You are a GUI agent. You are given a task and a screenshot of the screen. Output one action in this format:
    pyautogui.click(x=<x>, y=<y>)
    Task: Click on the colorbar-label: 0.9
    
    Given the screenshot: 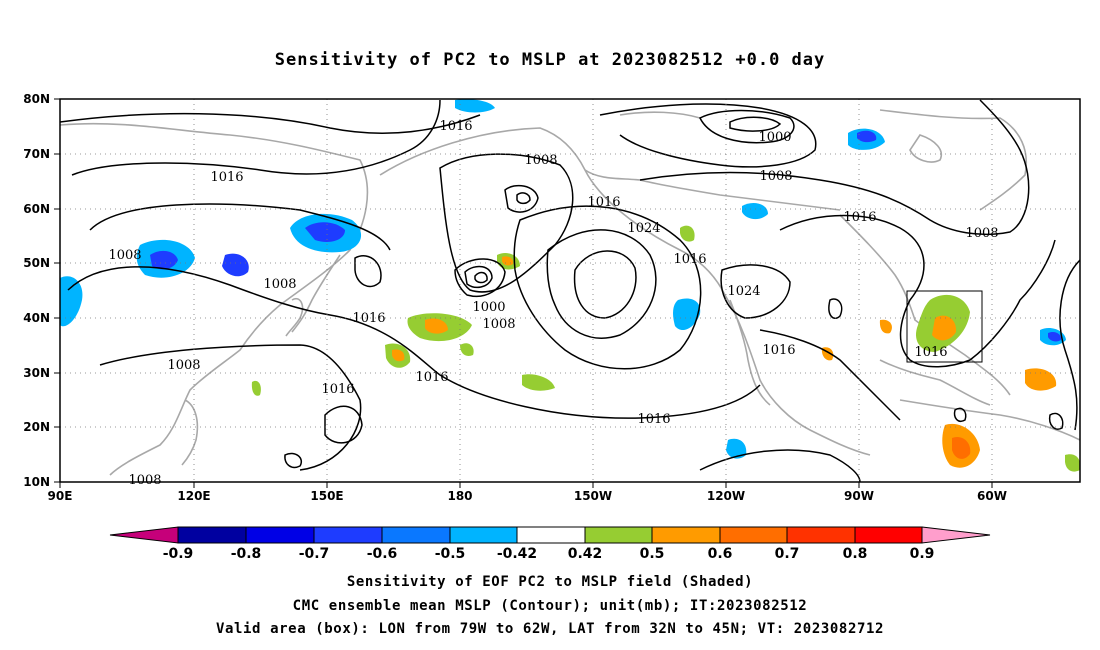 What is the action you would take?
    pyautogui.click(x=922, y=554)
    